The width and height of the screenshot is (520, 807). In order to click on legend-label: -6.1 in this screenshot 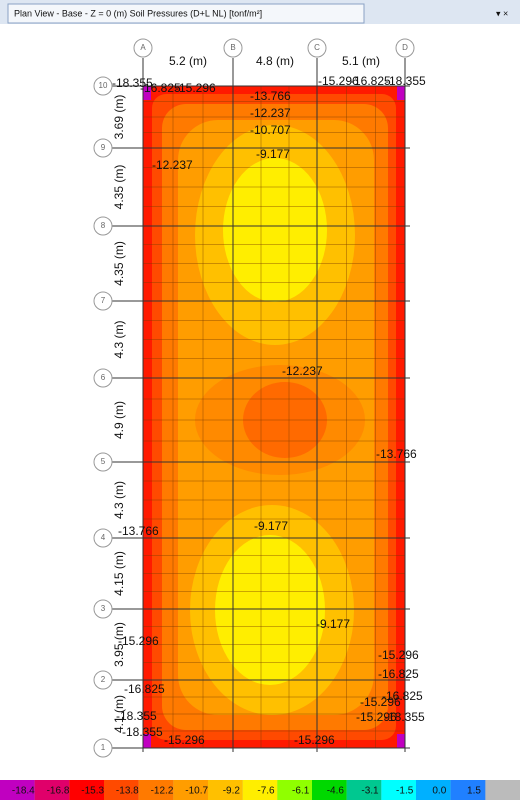, I will do `click(301, 791)`.